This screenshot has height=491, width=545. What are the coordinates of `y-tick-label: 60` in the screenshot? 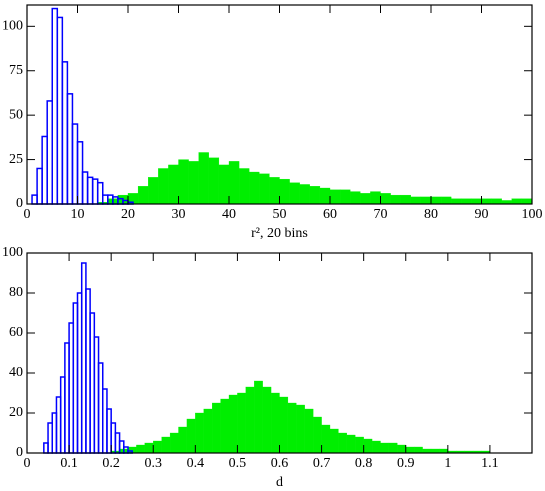 It's located at (16, 332).